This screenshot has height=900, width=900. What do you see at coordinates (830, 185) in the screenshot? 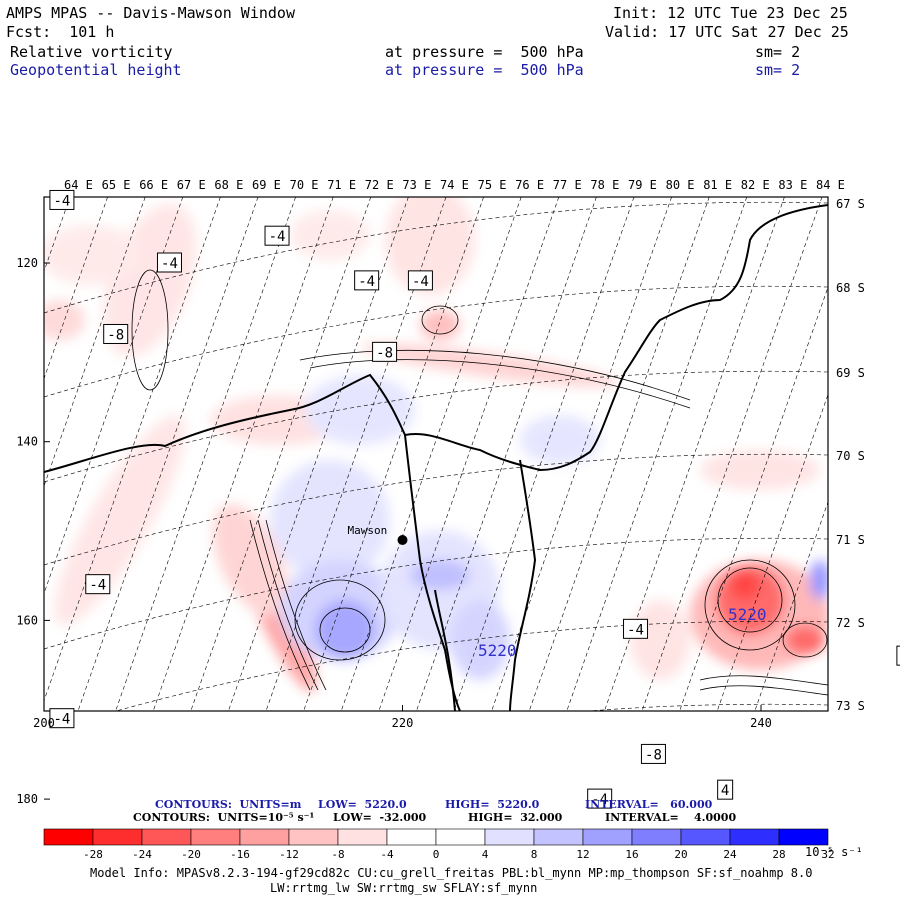
I see `longitude-label: 84 E` at bounding box center [830, 185].